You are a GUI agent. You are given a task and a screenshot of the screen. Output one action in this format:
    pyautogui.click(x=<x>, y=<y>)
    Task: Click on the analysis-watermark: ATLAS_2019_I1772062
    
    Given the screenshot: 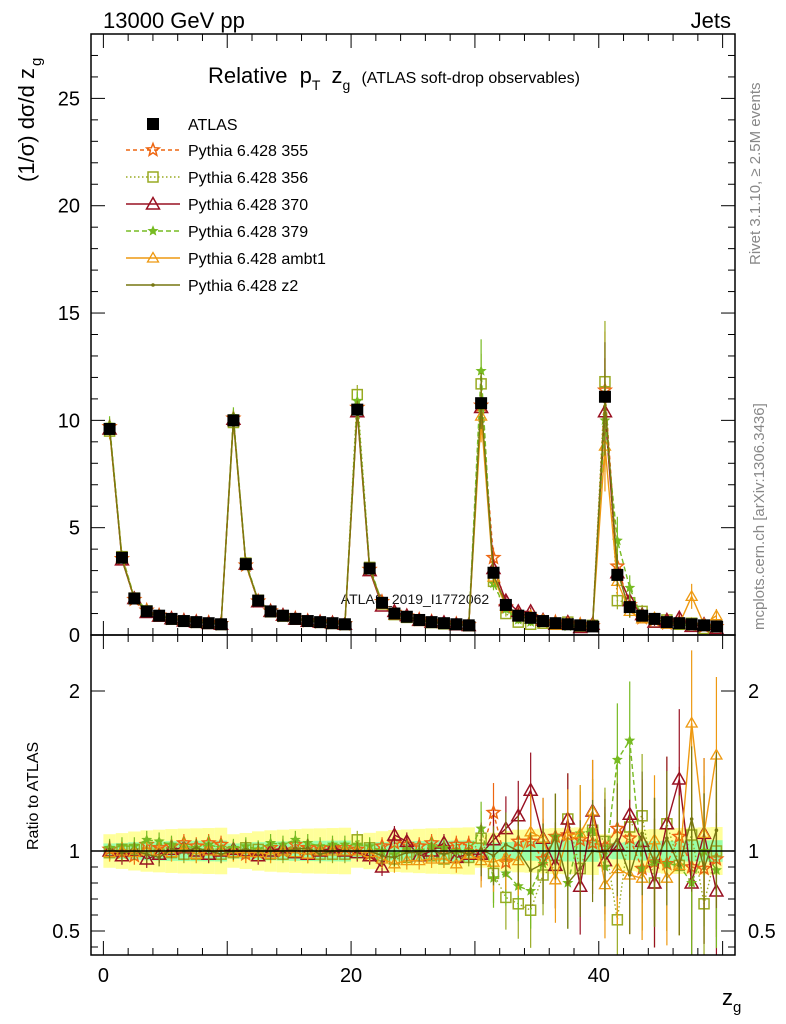 What is the action you would take?
    pyautogui.click(x=415, y=599)
    